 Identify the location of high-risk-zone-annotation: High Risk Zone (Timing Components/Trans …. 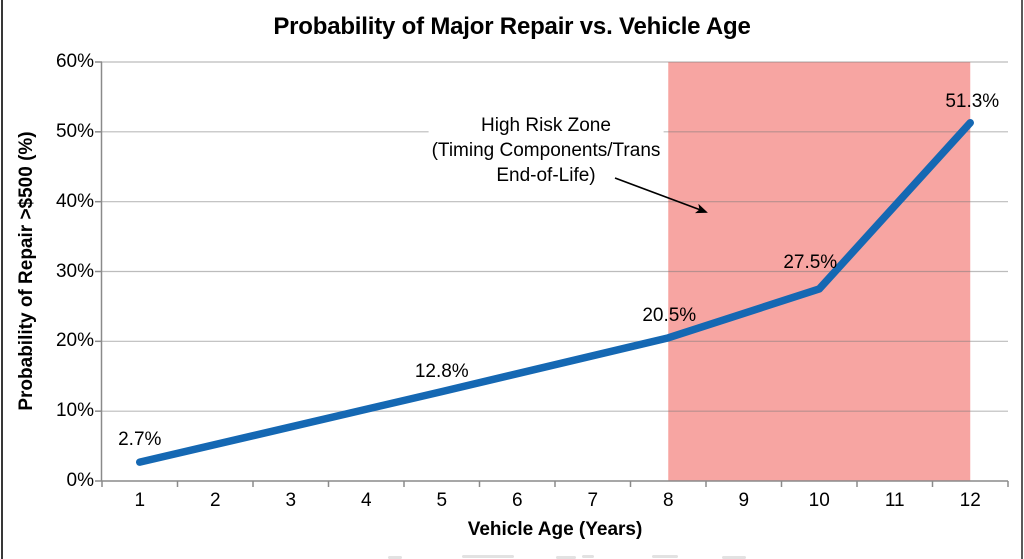
(546, 150).